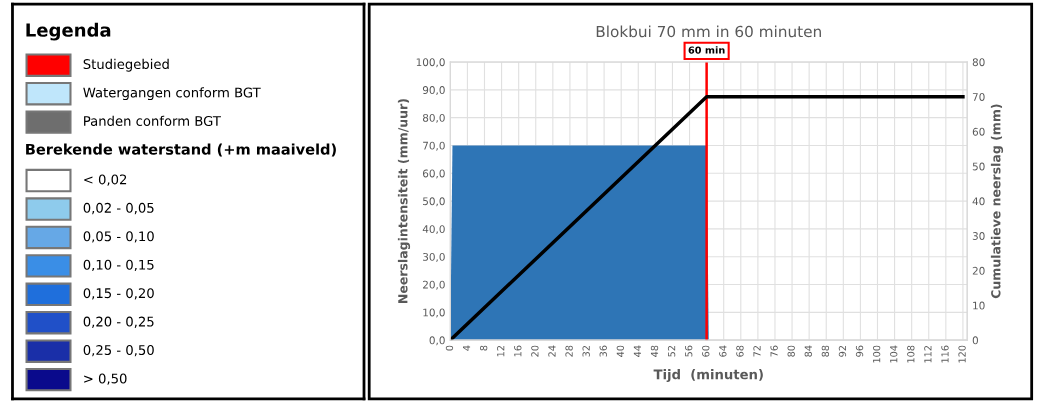  I want to click on y-tick-label: 70,0, so click(434, 146).